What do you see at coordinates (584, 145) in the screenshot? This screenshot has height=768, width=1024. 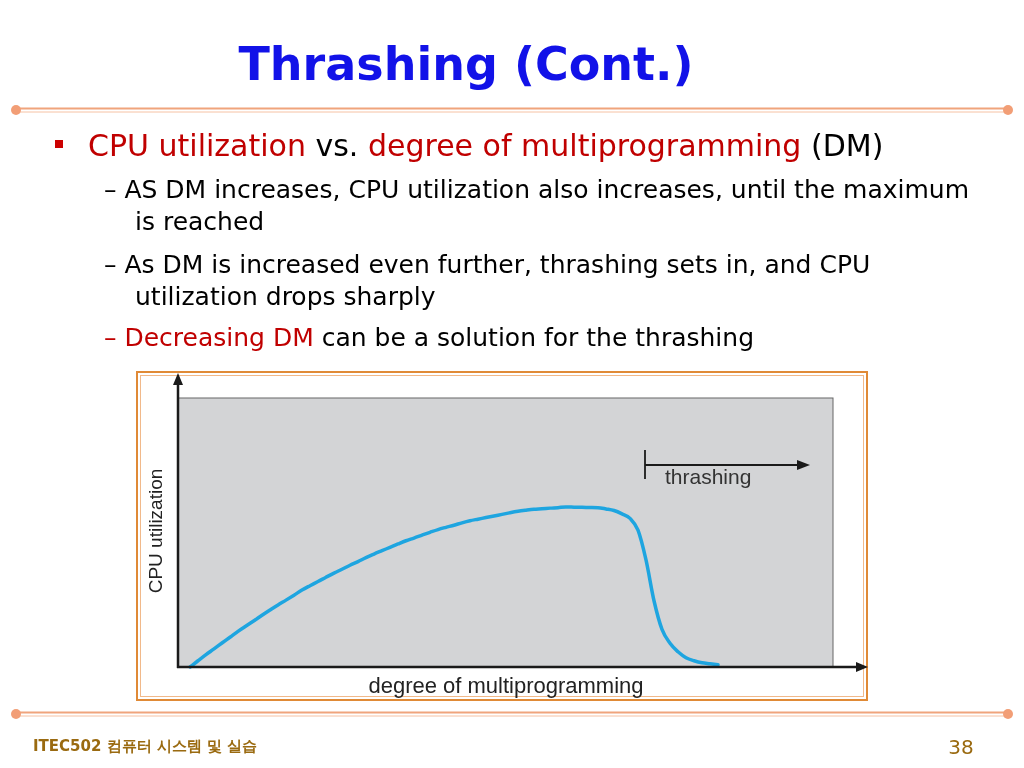 I see `text: degree of multiprogramming` at bounding box center [584, 145].